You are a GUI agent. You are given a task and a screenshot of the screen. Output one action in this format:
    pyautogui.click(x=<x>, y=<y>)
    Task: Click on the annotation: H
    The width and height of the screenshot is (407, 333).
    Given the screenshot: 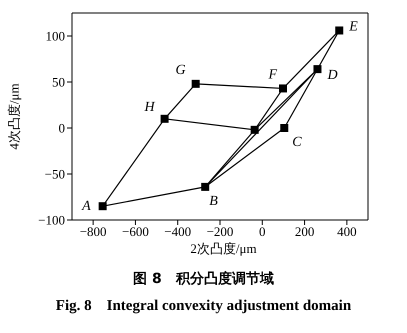 What is the action you would take?
    pyautogui.click(x=149, y=107)
    